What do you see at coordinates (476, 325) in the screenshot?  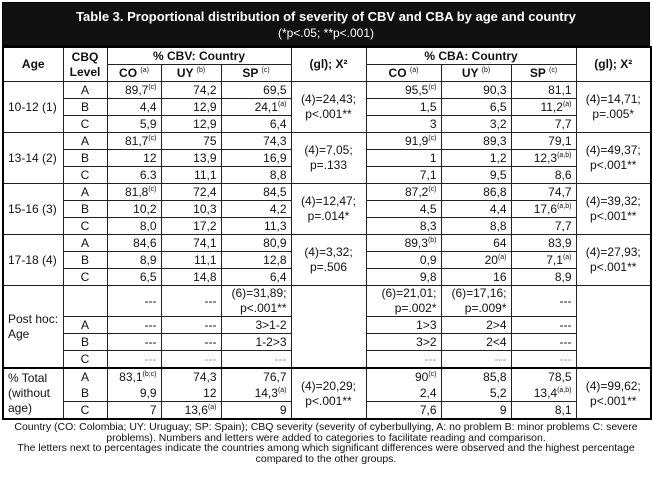 I see `table-cell: 2>4` at bounding box center [476, 325].